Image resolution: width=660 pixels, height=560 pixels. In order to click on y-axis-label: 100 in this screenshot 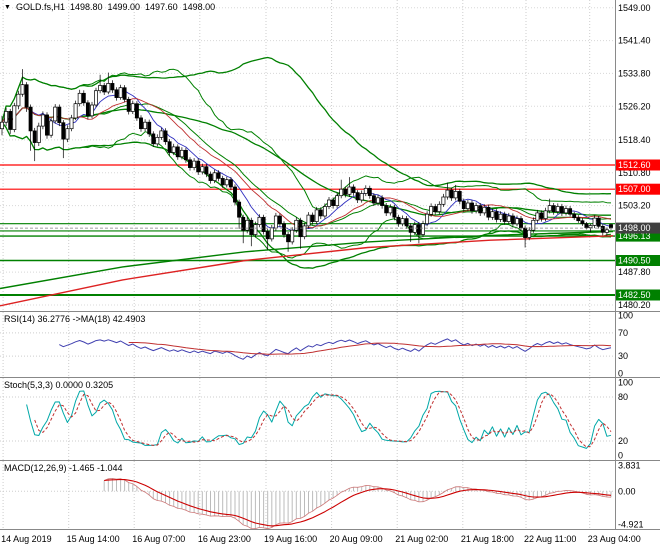, I will do `click(625, 316)`.